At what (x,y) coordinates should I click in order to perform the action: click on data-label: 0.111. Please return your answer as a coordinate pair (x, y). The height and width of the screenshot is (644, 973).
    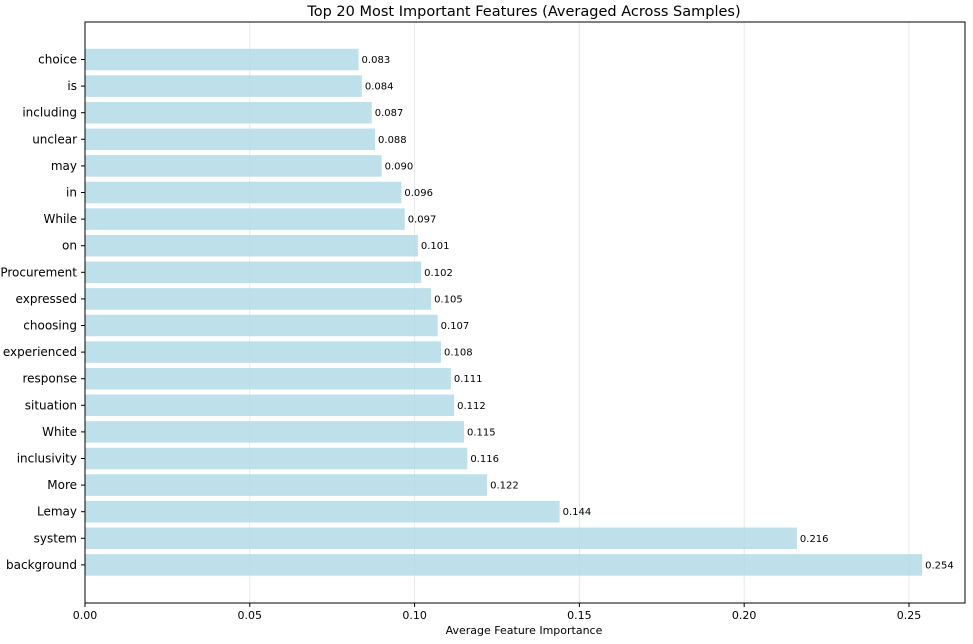
    Looking at the image, I should click on (468, 379).